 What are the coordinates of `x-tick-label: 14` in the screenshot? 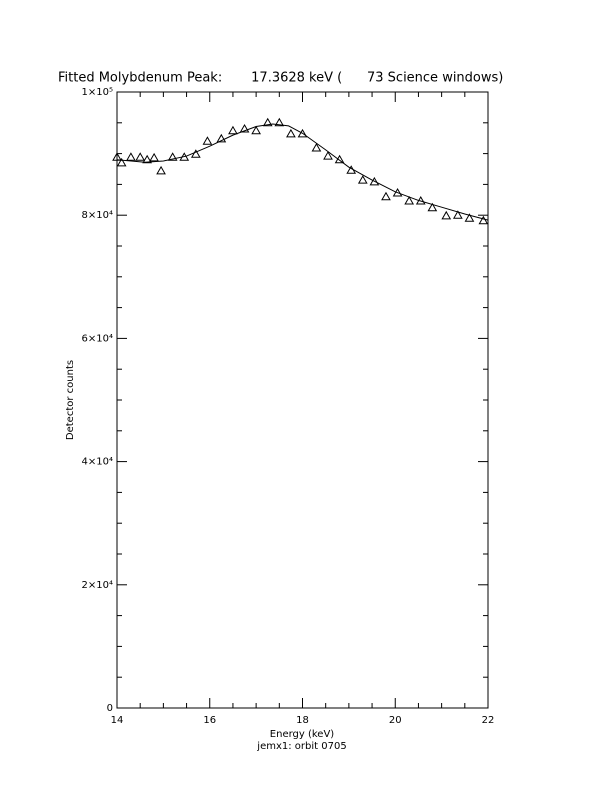 It's located at (117, 720).